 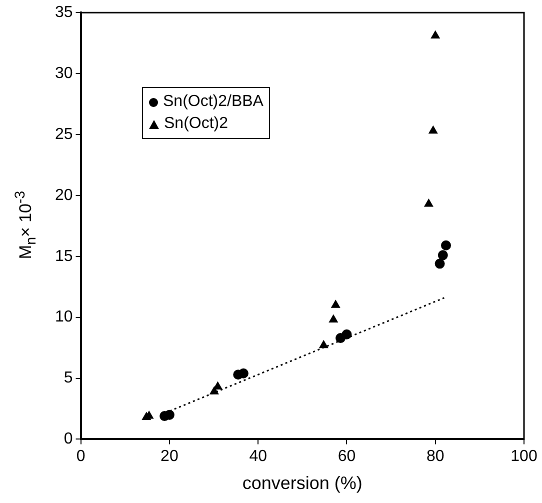 I want to click on y-tick-label: 10, so click(x=64, y=317).